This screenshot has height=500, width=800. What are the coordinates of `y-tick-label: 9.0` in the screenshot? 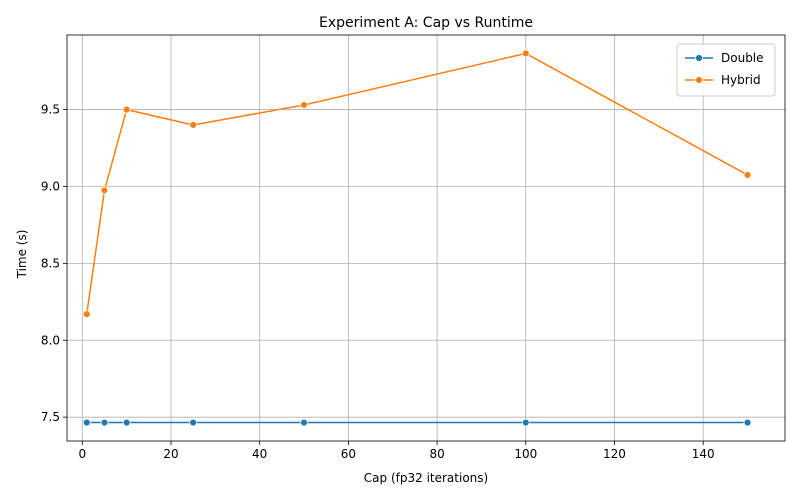 It's located at (50, 186).